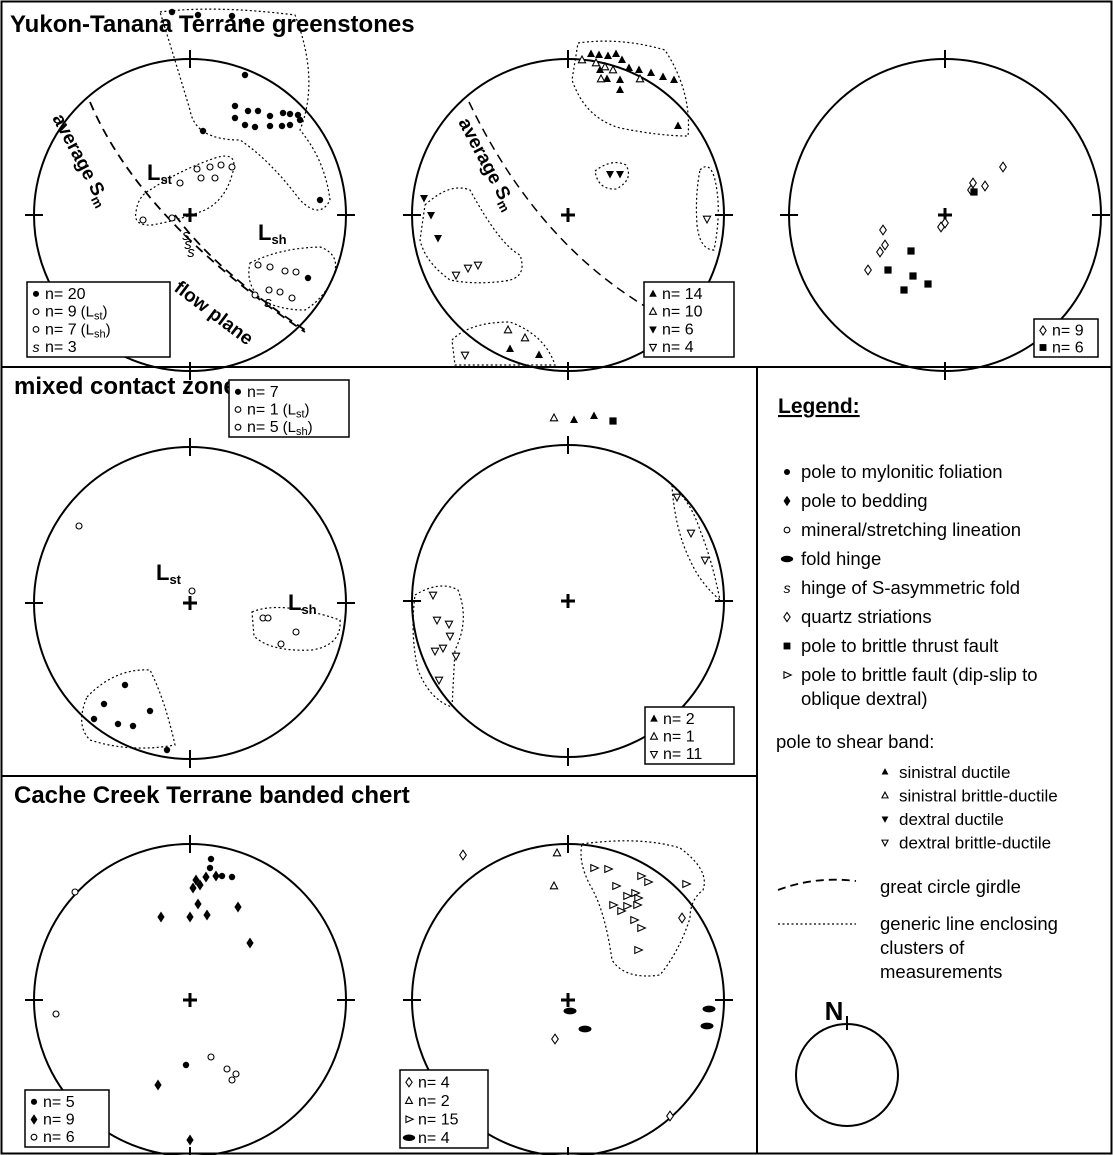  What do you see at coordinates (675, 754) in the screenshot?
I see `count-row: n= 11` at bounding box center [675, 754].